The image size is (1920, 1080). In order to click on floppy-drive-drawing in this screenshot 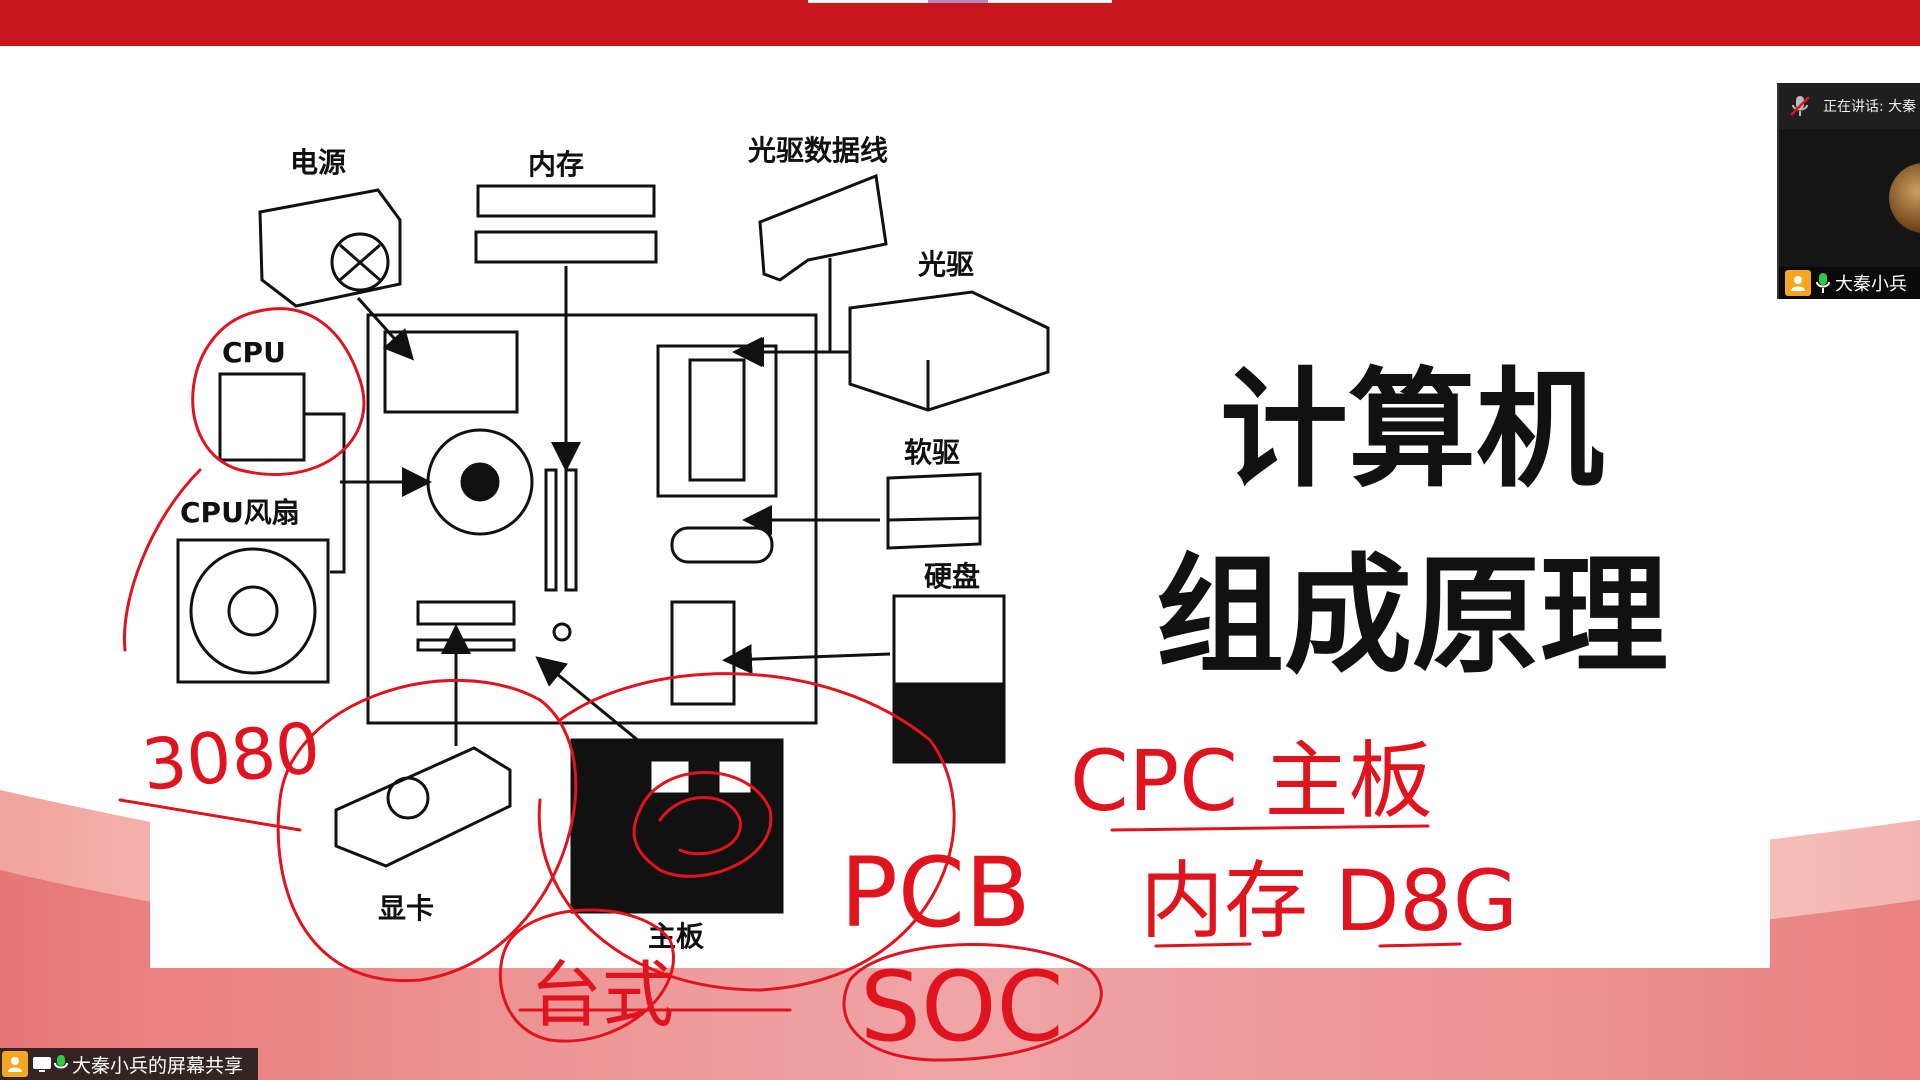, I will do `click(934, 511)`.